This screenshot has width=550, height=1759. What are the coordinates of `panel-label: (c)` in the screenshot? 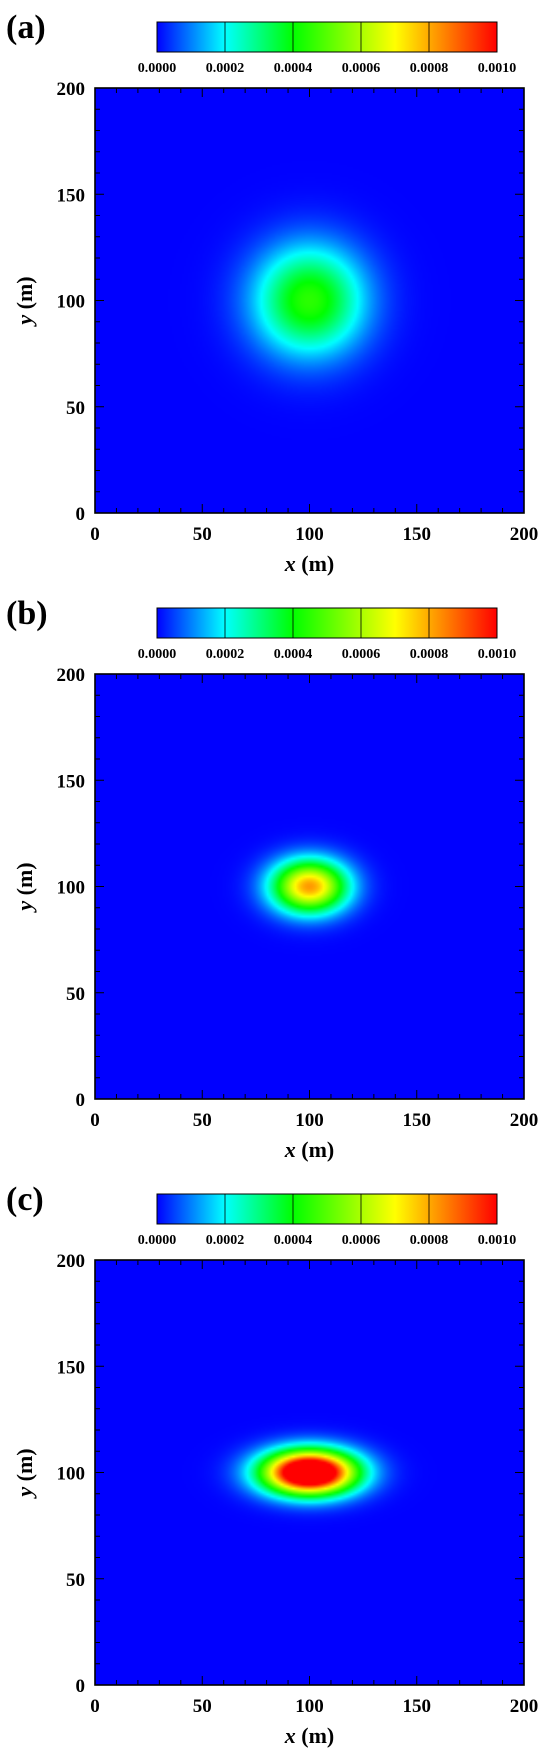 It's located at (25, 1199).